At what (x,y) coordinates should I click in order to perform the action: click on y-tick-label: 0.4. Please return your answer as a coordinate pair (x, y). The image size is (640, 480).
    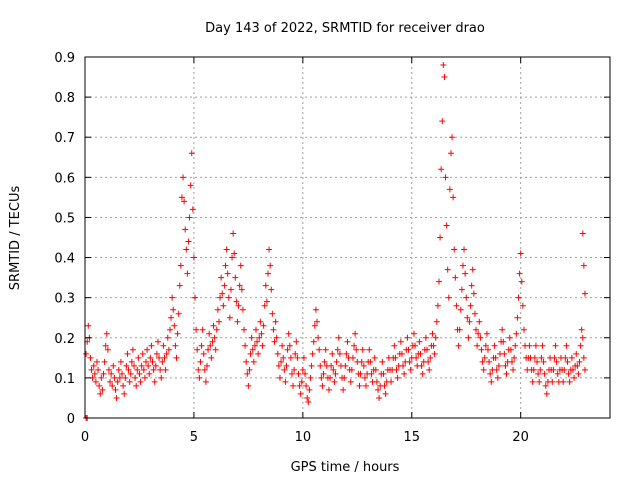
    Looking at the image, I should click on (64, 259).